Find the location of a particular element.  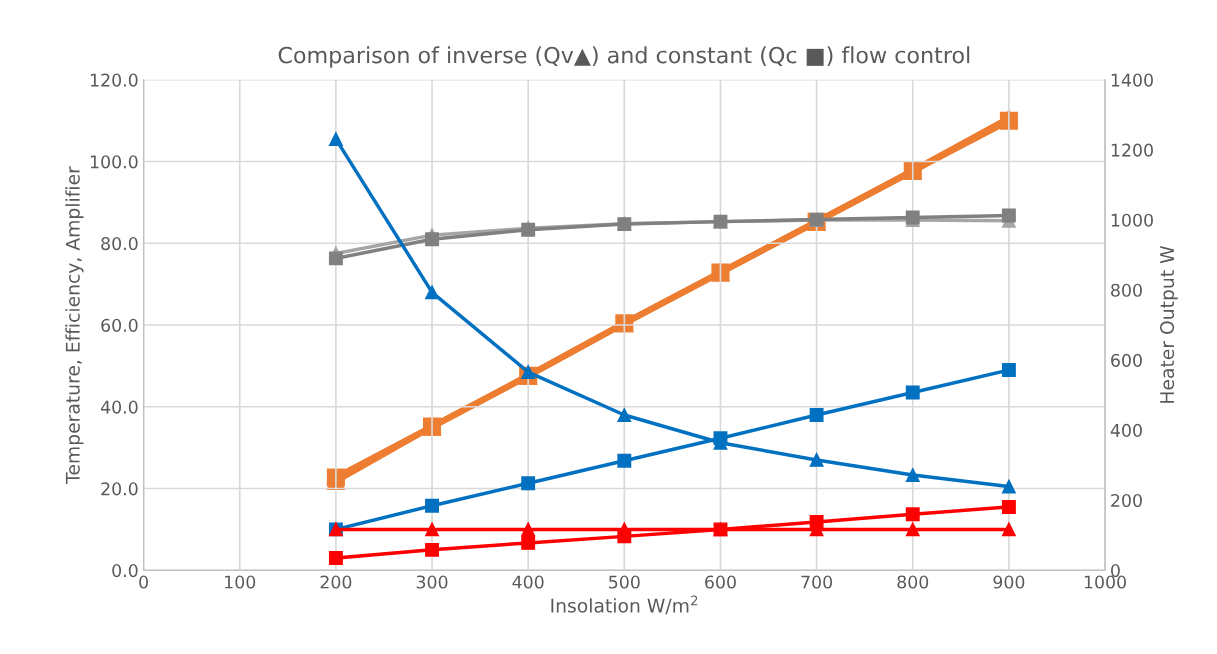

x-axis-title: Insolation W/m$^{2}$ is located at coordinates (624, 605).